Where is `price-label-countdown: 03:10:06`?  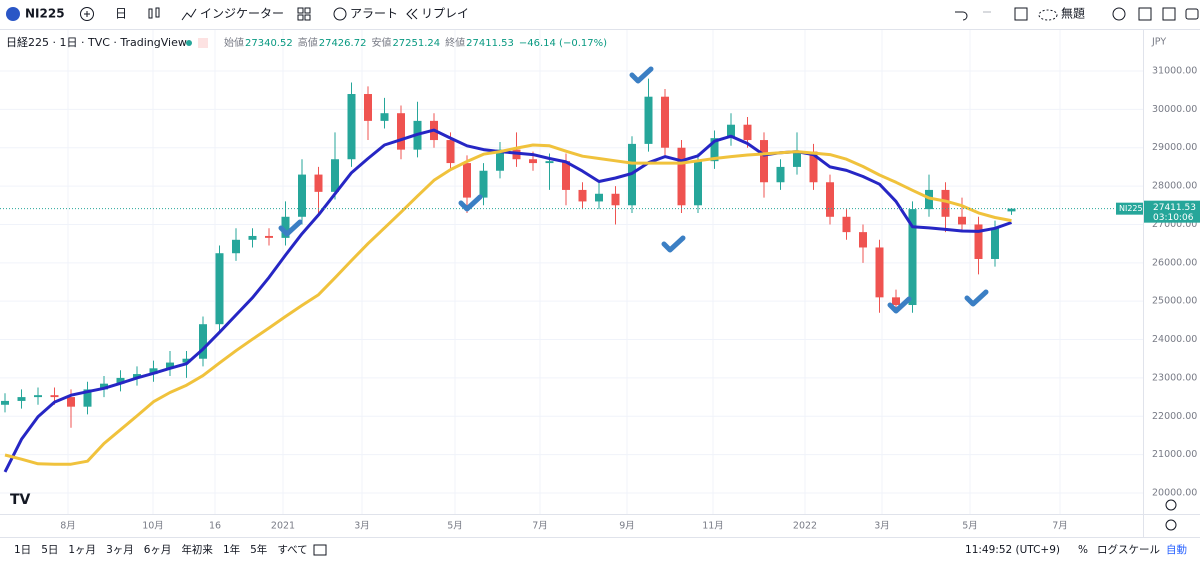
price-label-countdown: 03:10:06 is located at coordinates (1173, 218).